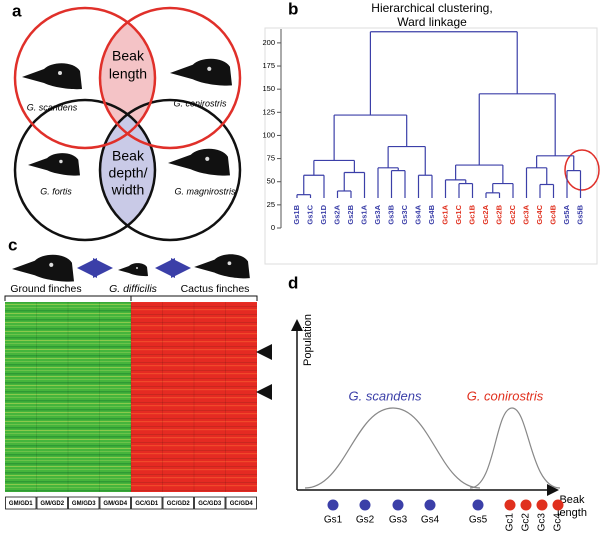  I want to click on column-label: GM/GD2, so click(52, 504).